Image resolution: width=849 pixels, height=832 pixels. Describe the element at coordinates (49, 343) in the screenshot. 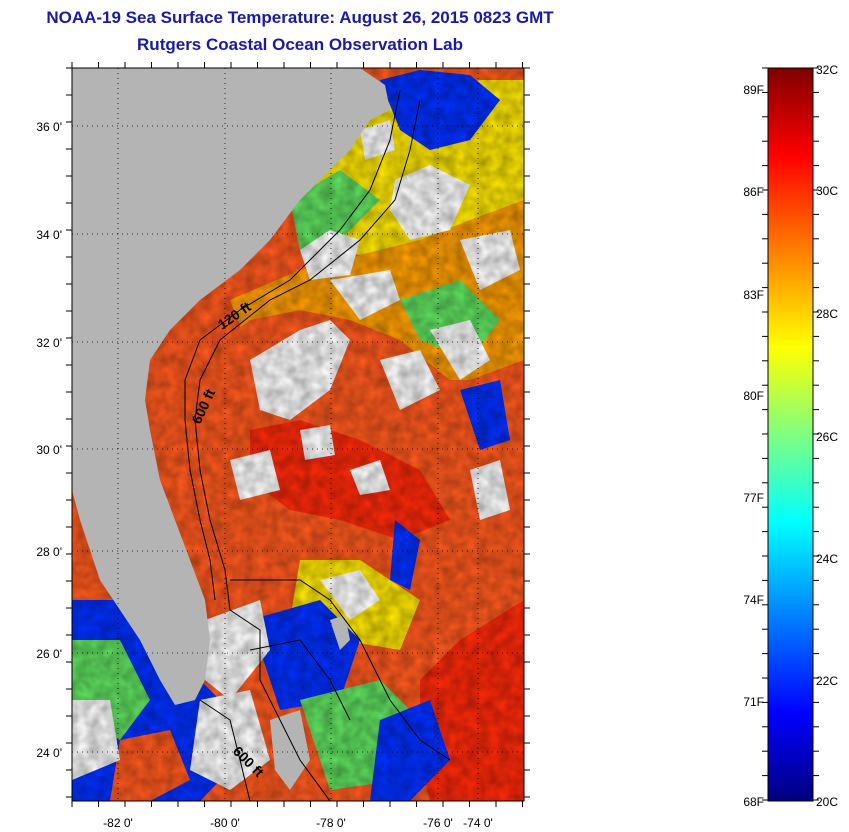

I see `lat-label-32: 32 0'` at that location.